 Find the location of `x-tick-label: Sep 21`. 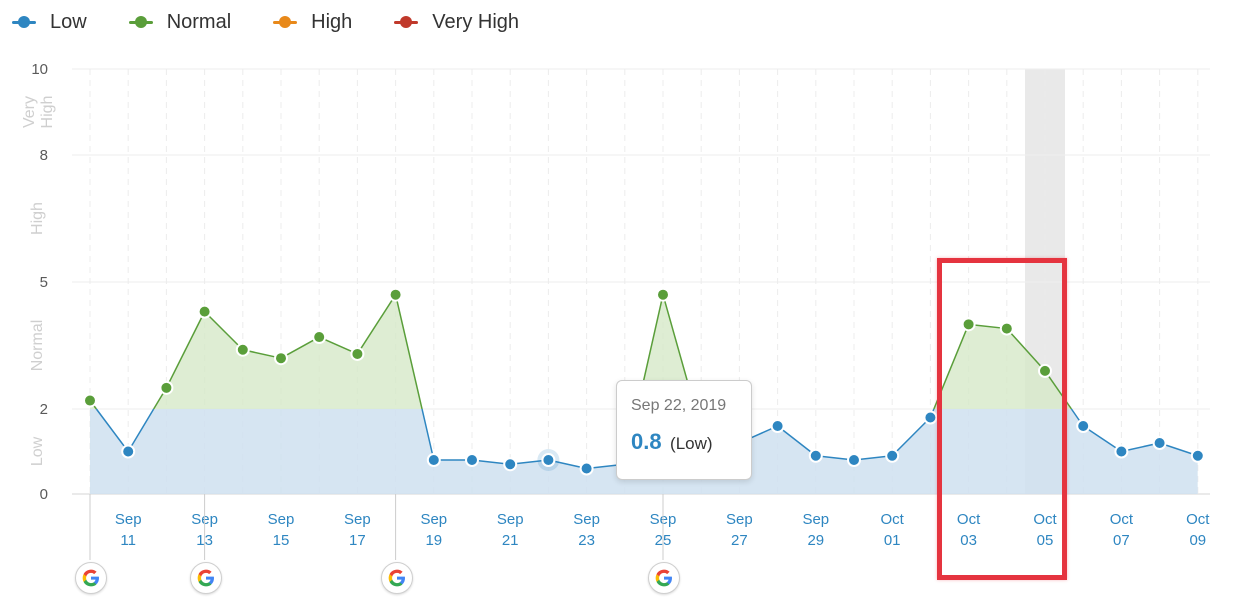

x-tick-label: Sep 21 is located at coordinates (510, 530).